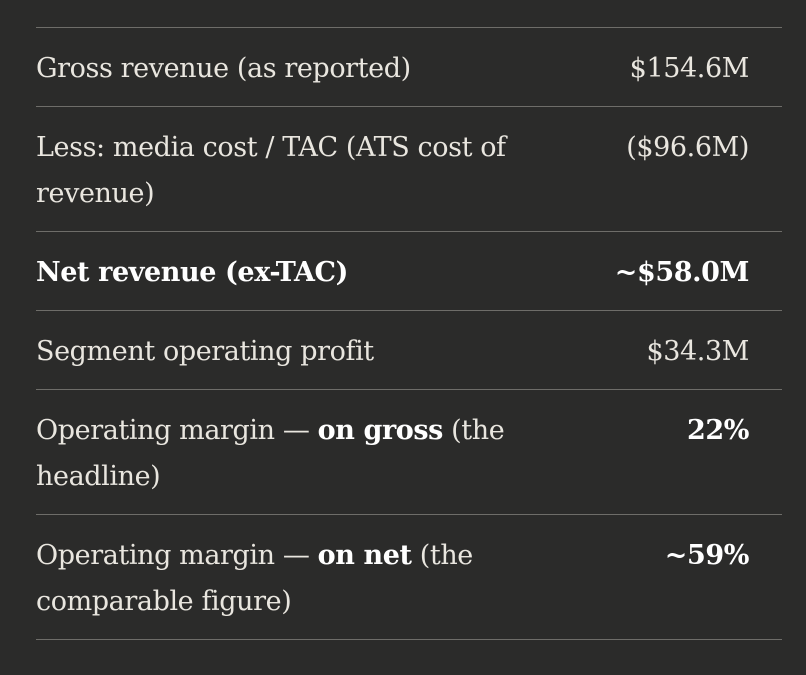 The width and height of the screenshot is (806, 675). Describe the element at coordinates (205, 351) in the screenshot. I see `row-label: Segment operating profit` at that location.